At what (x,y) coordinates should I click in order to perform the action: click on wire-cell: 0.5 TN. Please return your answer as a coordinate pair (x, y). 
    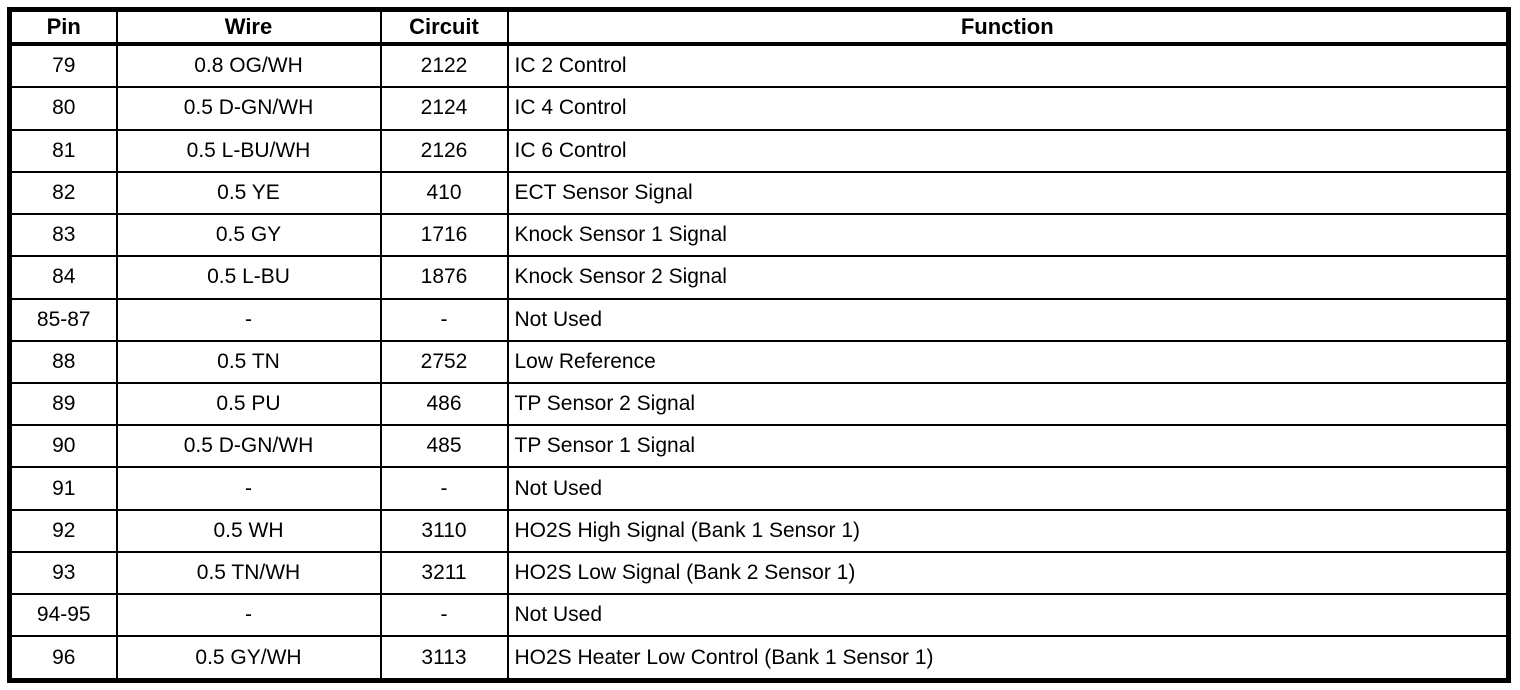
    Looking at the image, I should click on (248, 362).